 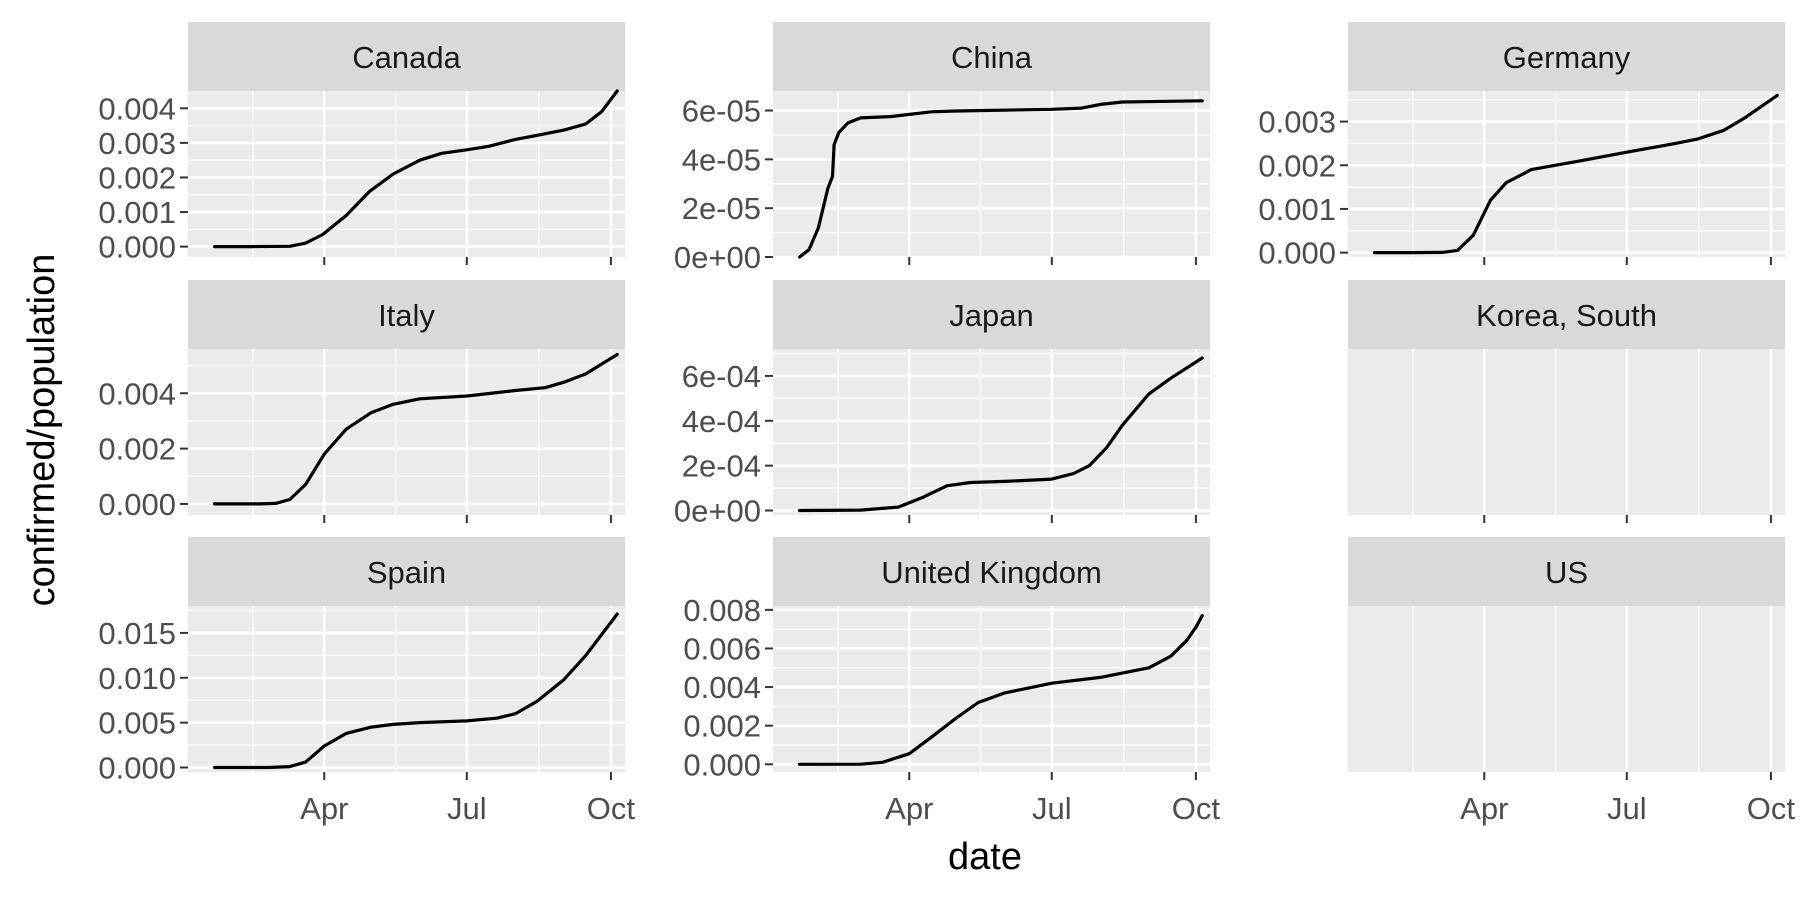 What do you see at coordinates (721, 159) in the screenshot?
I see `y-tick-label: 4e-05` at bounding box center [721, 159].